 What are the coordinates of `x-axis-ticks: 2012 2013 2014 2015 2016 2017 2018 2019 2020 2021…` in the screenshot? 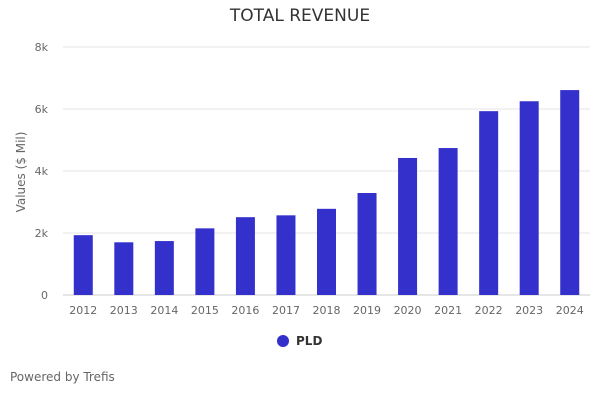 It's located at (326, 310).